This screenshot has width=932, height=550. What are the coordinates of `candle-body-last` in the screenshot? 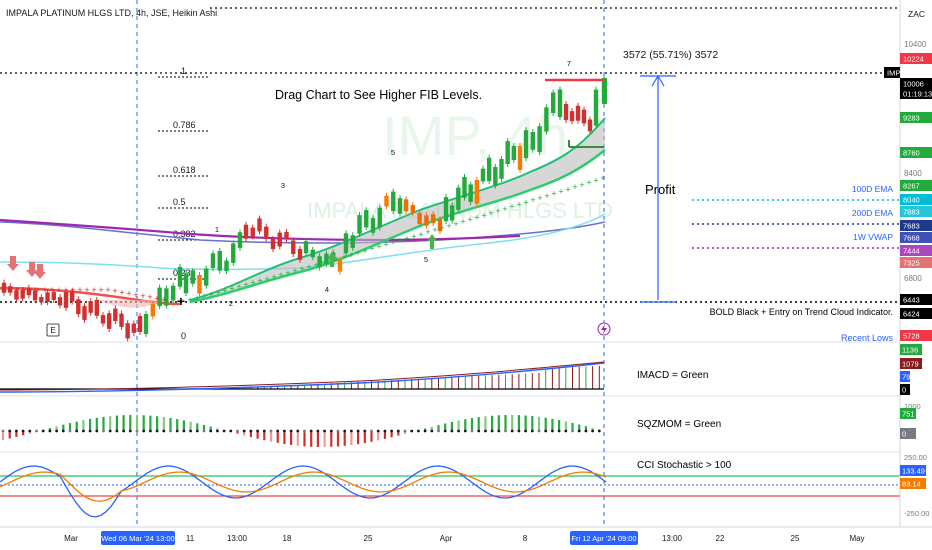 It's located at (604, 91).